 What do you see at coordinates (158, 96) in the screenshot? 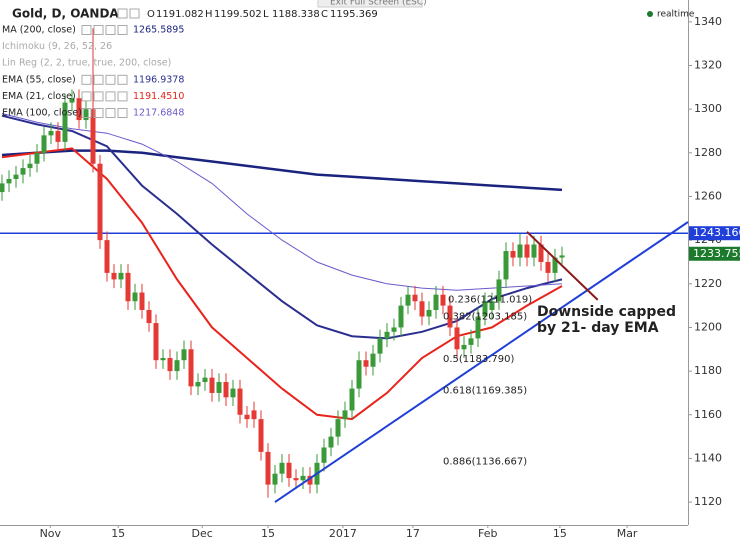
I see `legend-value: 1191.4510` at bounding box center [158, 96].